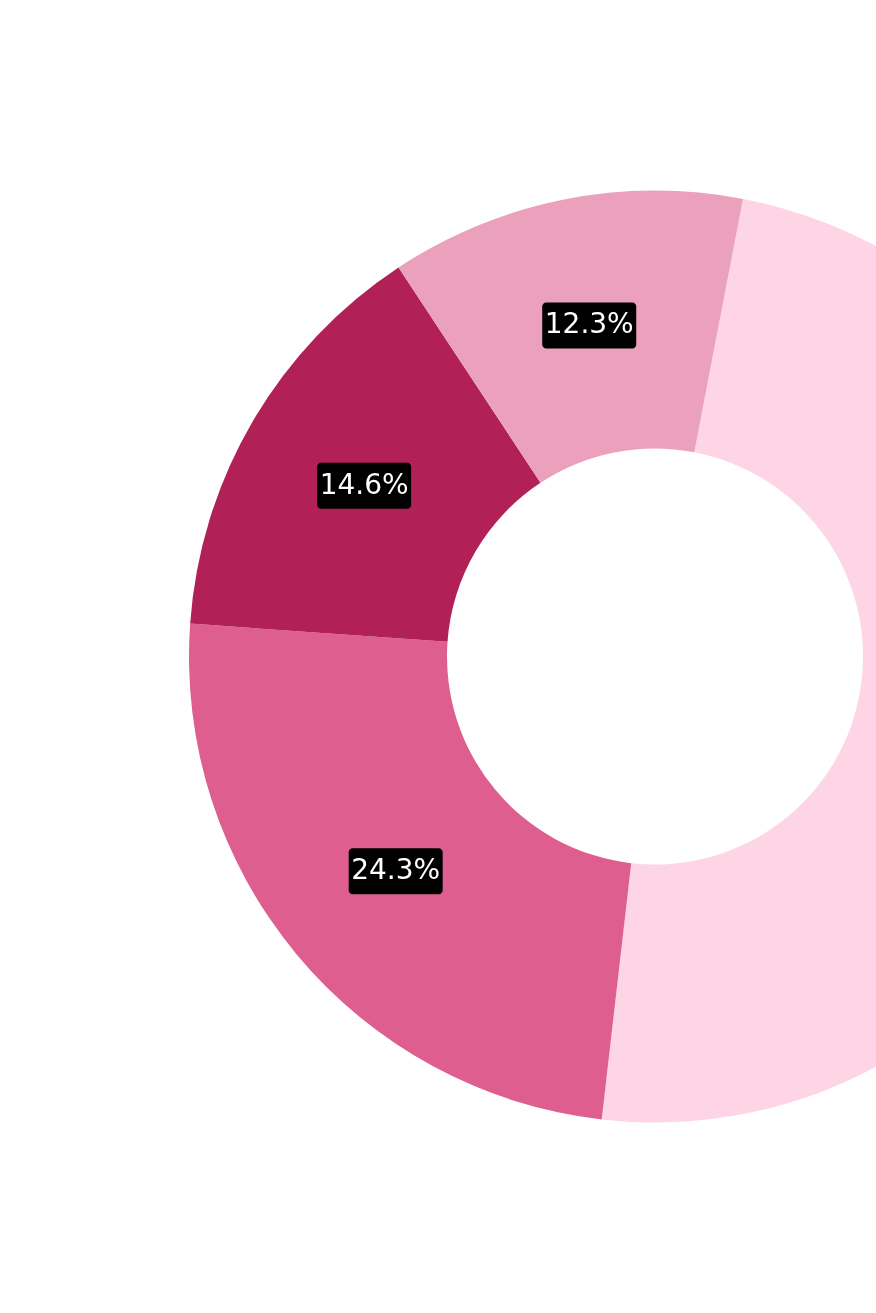  What do you see at coordinates (396, 870) in the screenshot?
I see `data-label: 24.3%` at bounding box center [396, 870].